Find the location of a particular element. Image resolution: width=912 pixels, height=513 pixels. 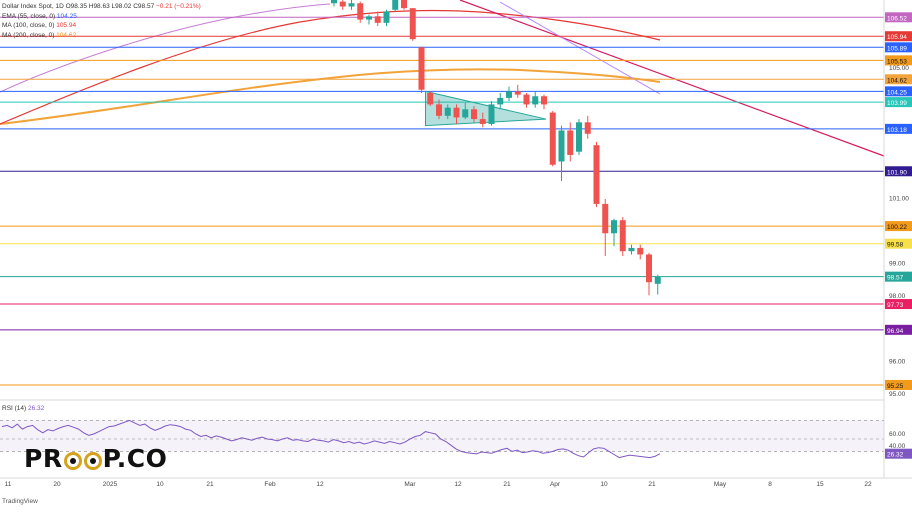

legend-ma100: MA (100, close, 0) 105.94 is located at coordinates (101, 26).